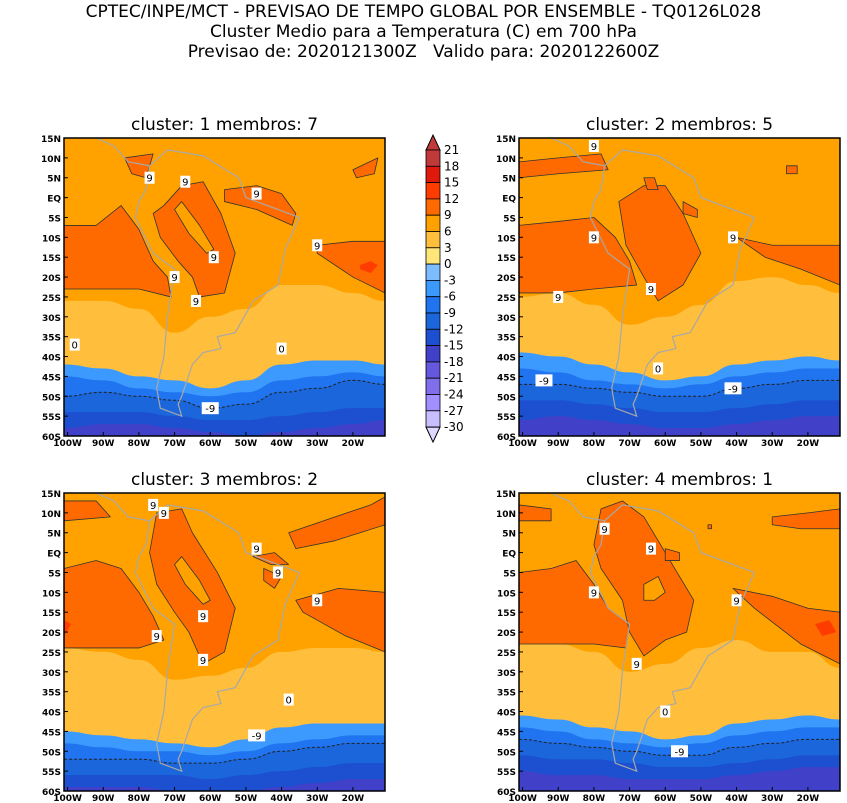  Describe the element at coordinates (51, 359) in the screenshot. I see `lat-tick-label: 40S` at that location.